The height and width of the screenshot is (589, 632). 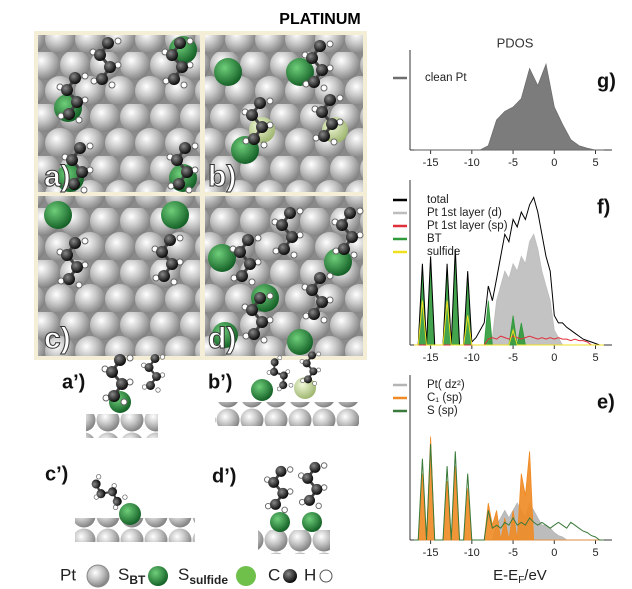 I want to click on molecules-a, so click(x=127, y=115).